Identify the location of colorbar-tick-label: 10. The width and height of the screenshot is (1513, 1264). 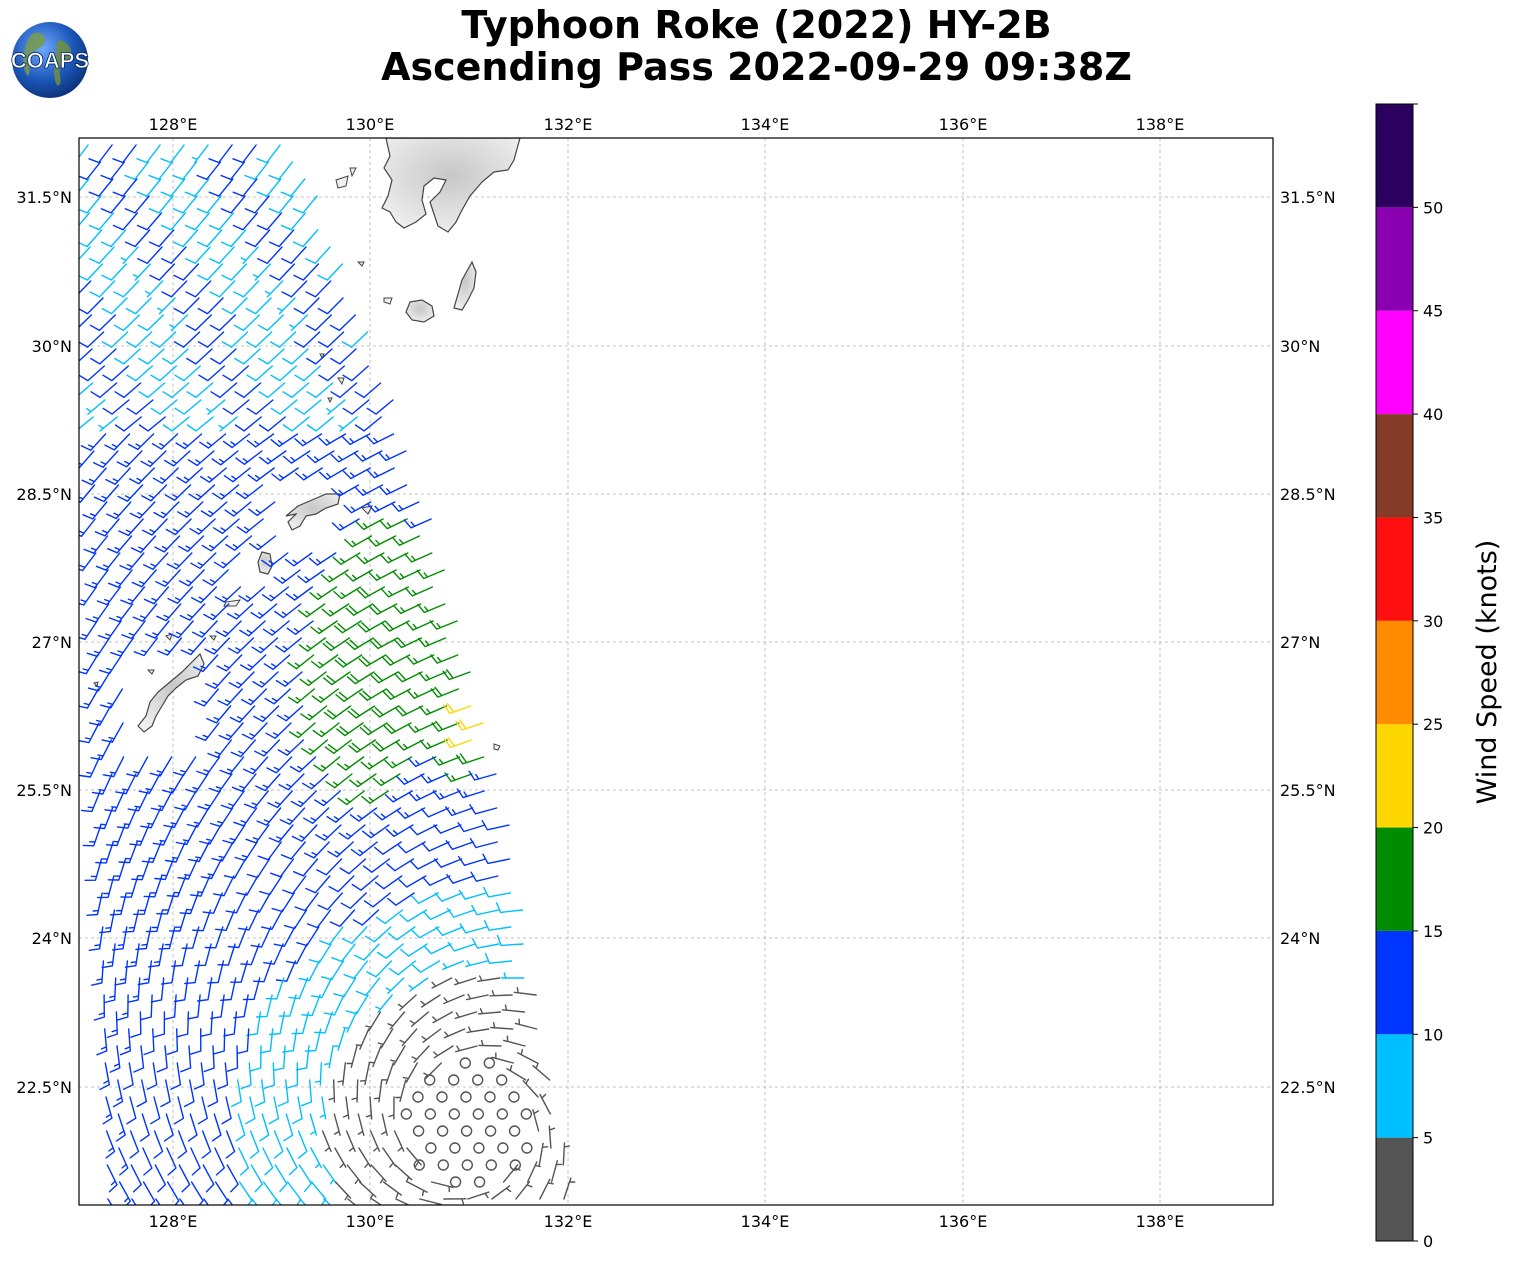
(1433, 1034).